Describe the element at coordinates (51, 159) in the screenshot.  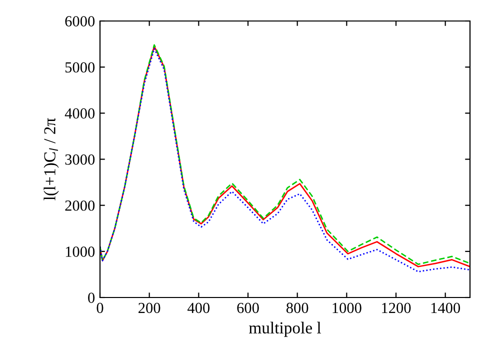
I see `y-axis-title: l(l+1)C$_{l}$ / 2π` at that location.